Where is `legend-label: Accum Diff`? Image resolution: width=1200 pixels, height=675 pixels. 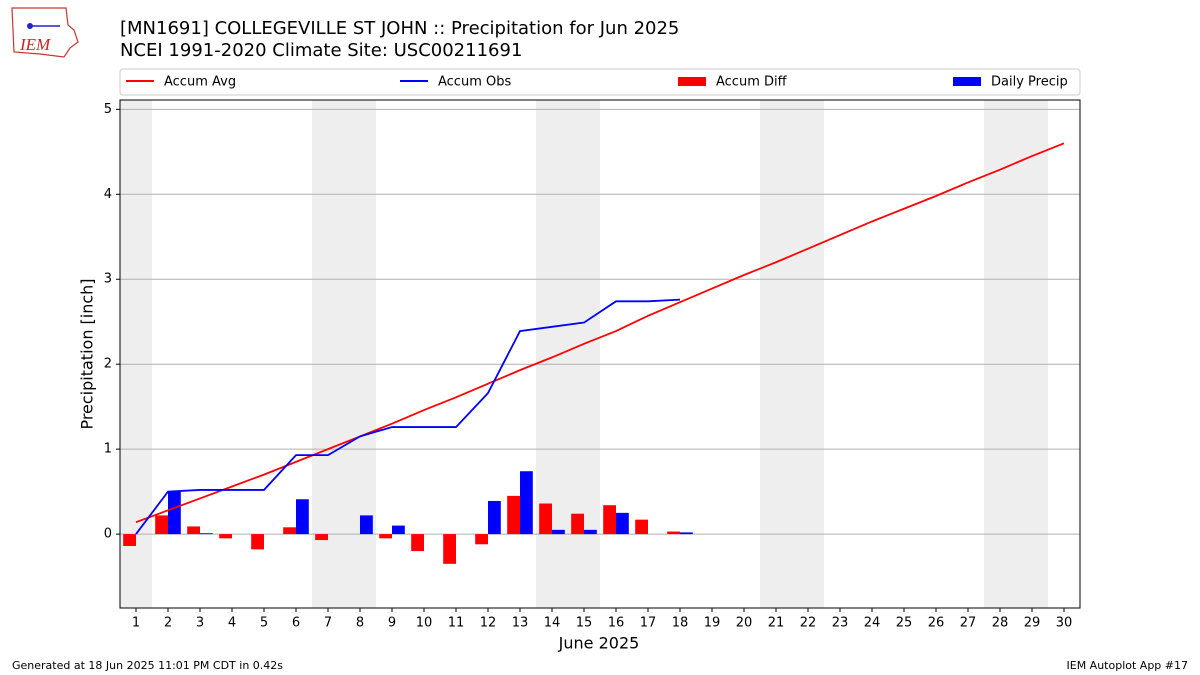
legend-label: Accum Diff is located at coordinates (752, 82).